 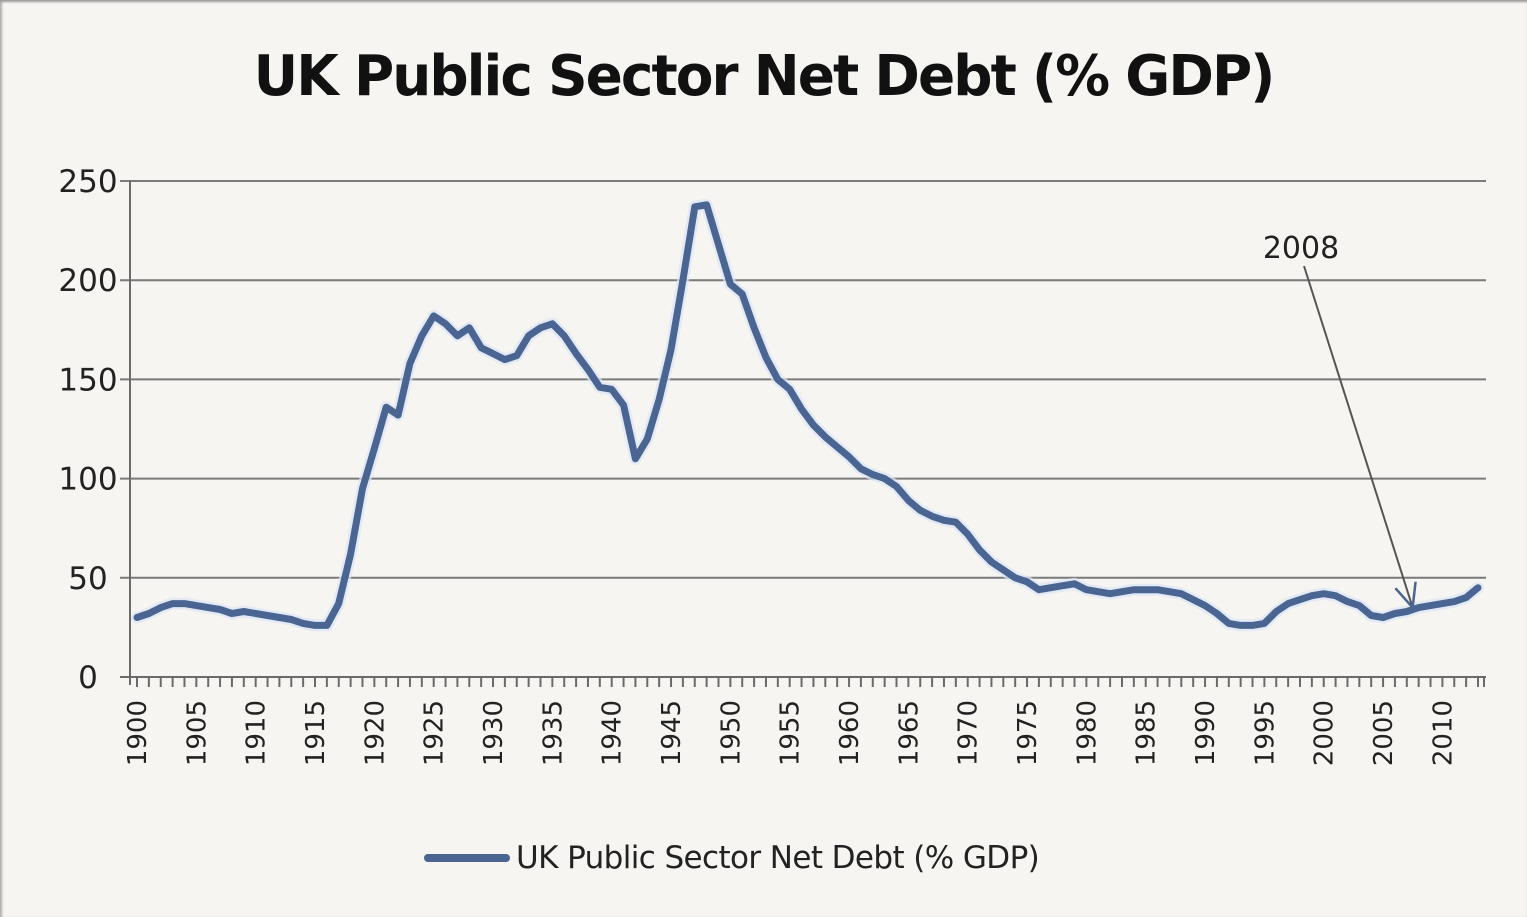 I want to click on x-tick-label-1905: 1905, so click(x=197, y=733).